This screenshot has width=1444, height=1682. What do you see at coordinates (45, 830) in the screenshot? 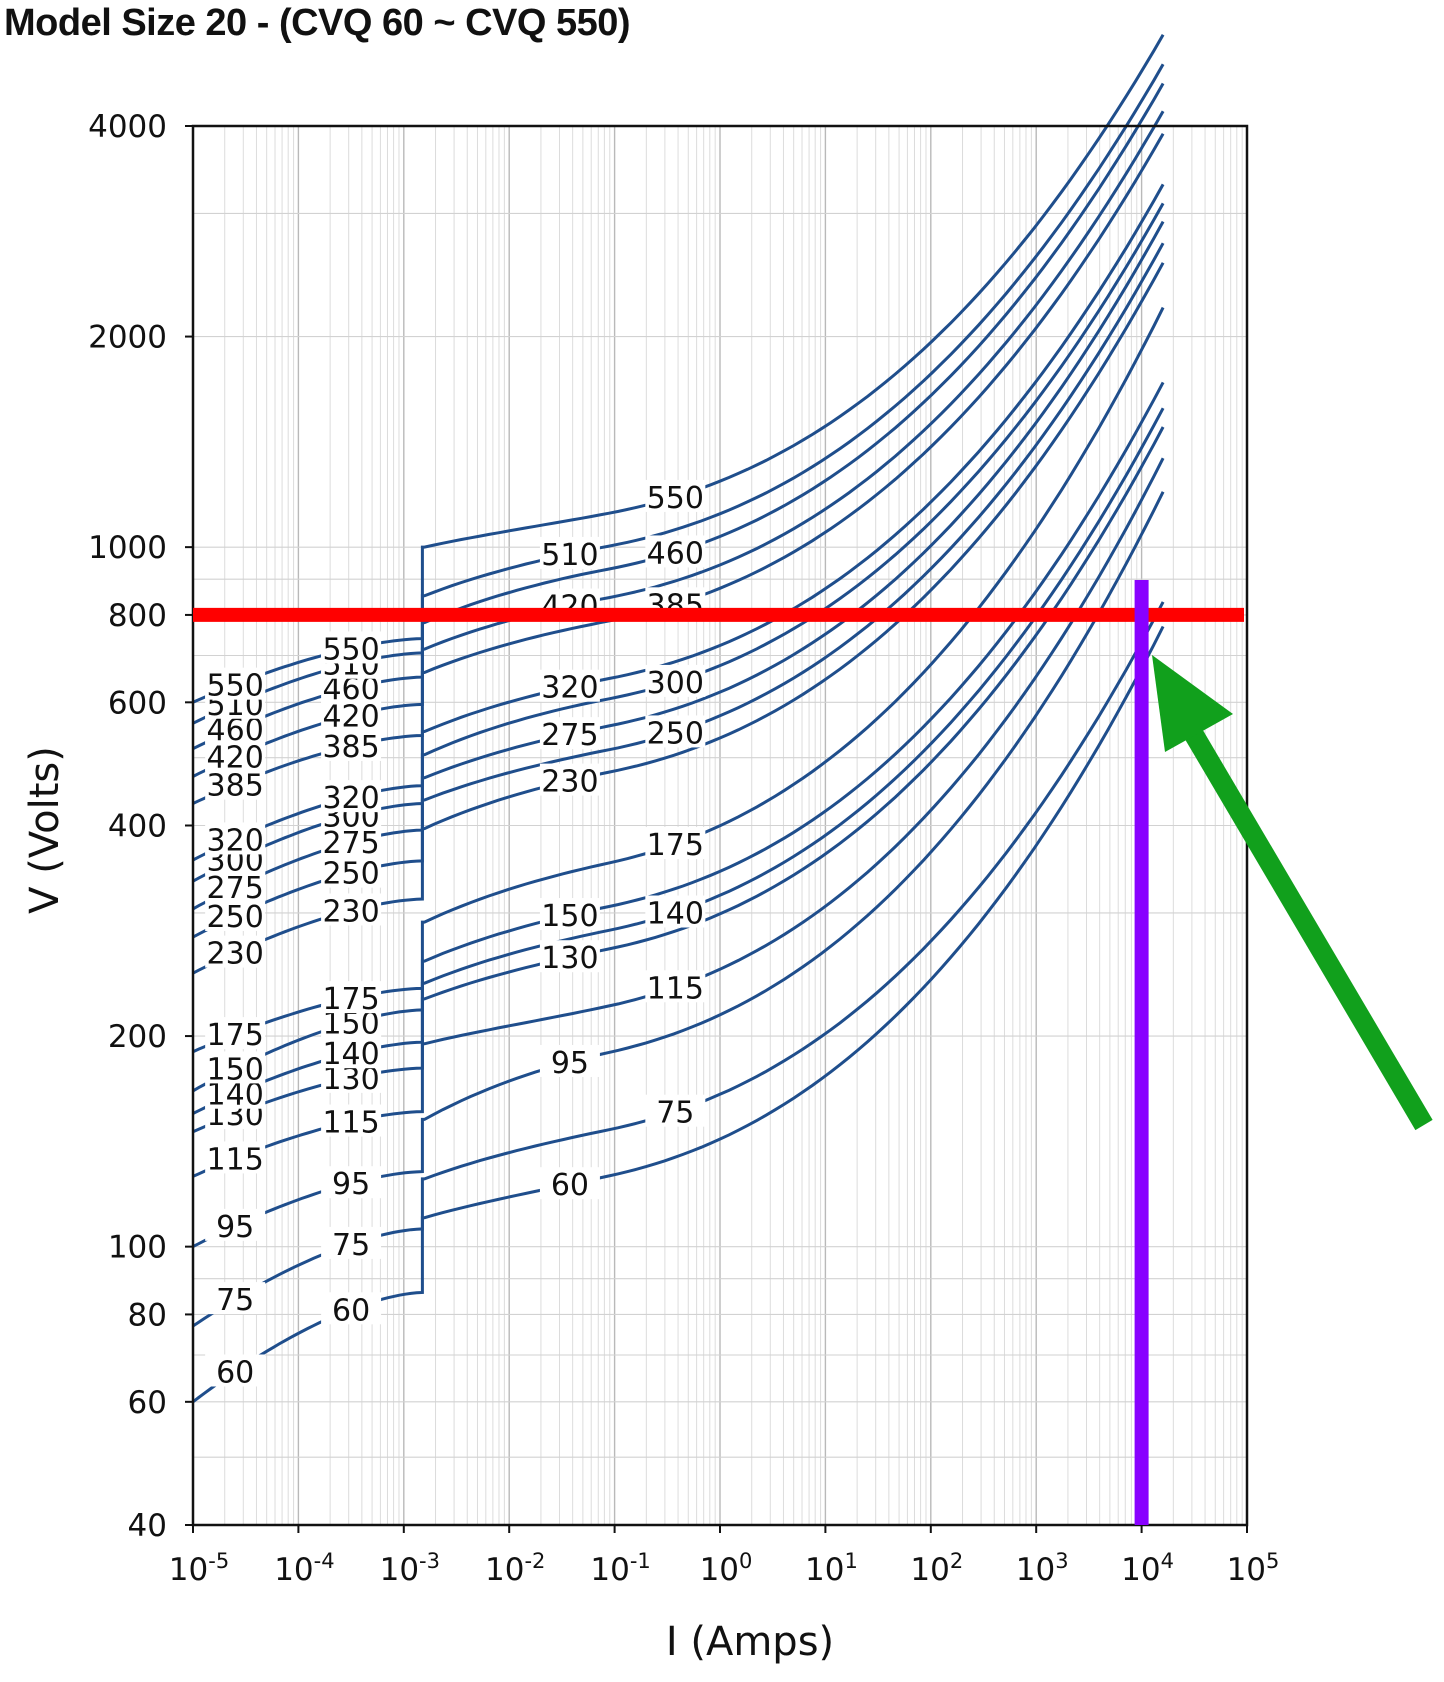
I see `y-axis-label: V (Volts)` at bounding box center [45, 830].